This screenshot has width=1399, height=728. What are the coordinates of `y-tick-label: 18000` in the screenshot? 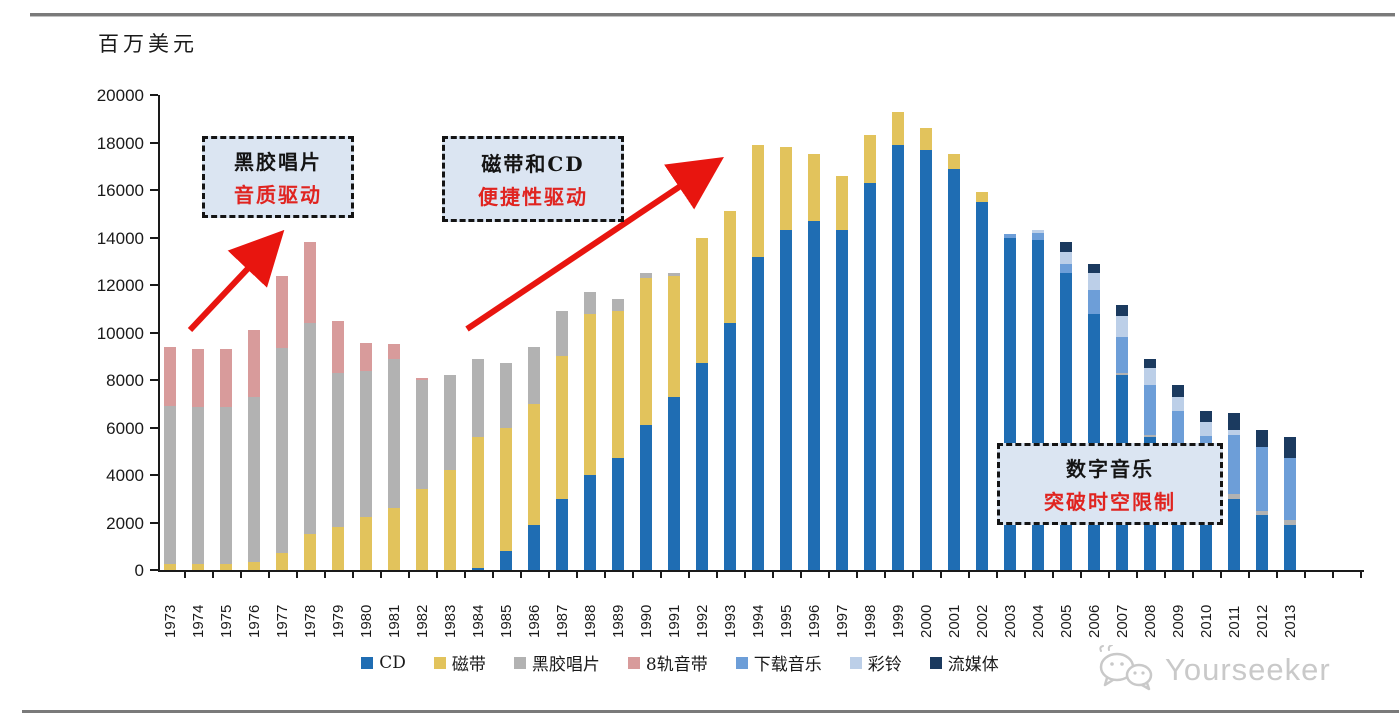 It's located at (120, 143).